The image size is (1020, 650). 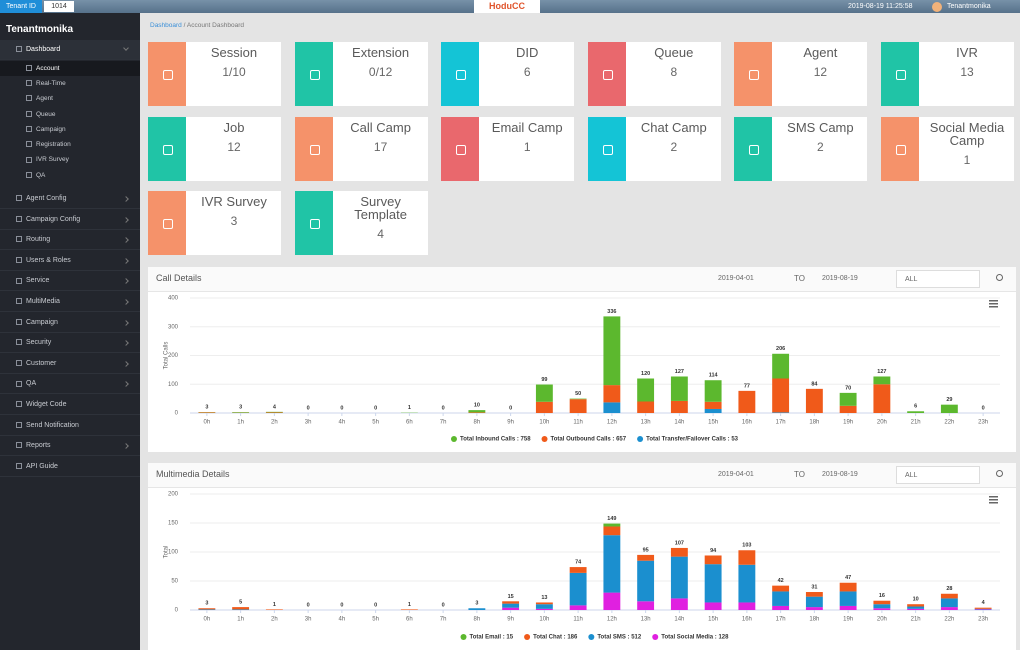 I want to click on stack-label: 206, so click(x=780, y=349).